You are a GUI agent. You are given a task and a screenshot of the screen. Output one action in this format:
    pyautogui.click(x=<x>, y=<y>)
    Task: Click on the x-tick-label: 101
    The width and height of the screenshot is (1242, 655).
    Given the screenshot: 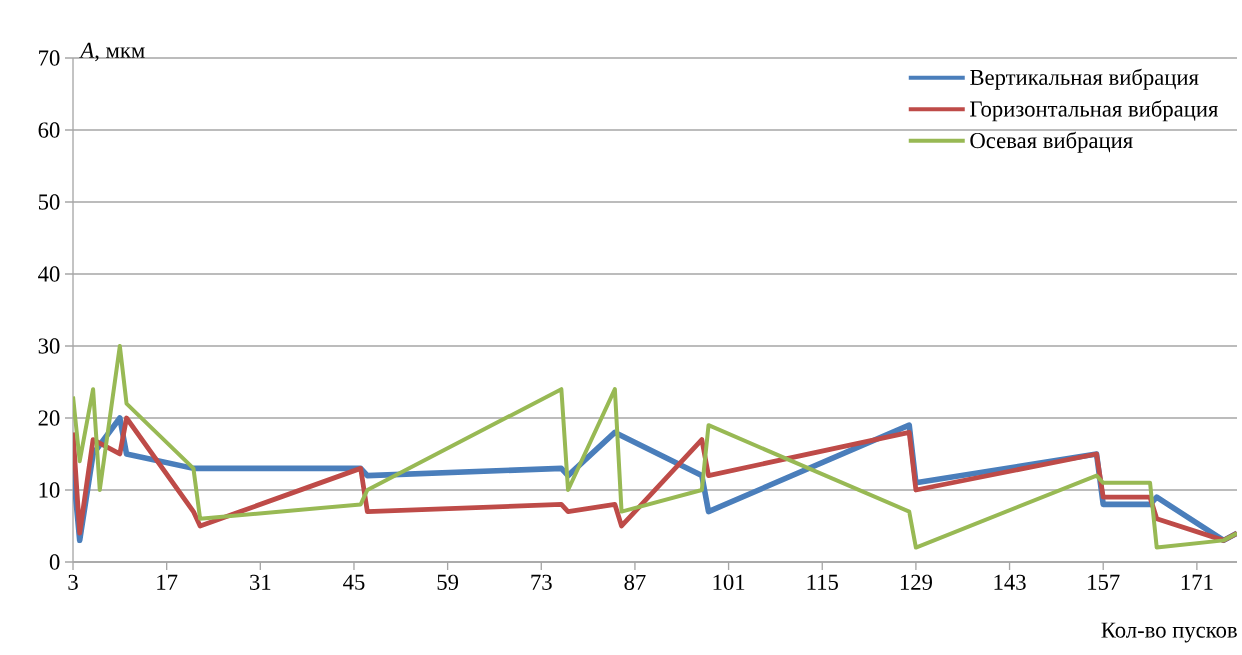 What is the action you would take?
    pyautogui.click(x=729, y=582)
    